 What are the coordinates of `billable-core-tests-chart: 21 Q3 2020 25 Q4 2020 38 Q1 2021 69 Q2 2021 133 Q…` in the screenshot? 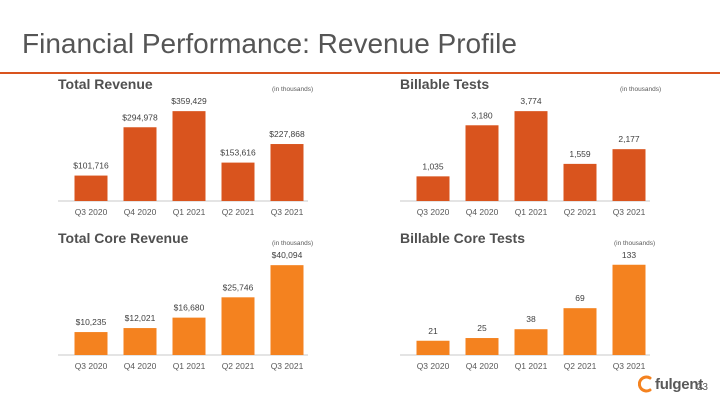 It's located at (525, 310).